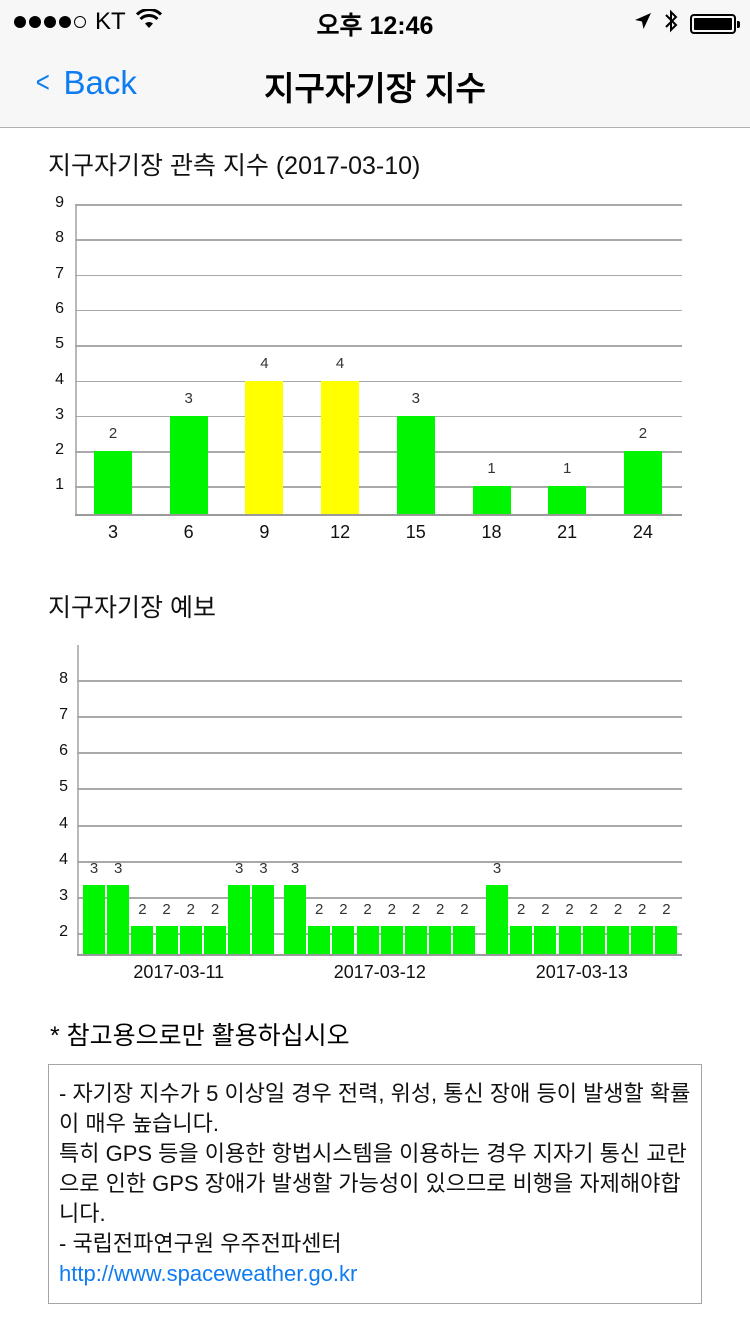  Describe the element at coordinates (59, 308) in the screenshot. I see `y-tick-label: 6` at that location.